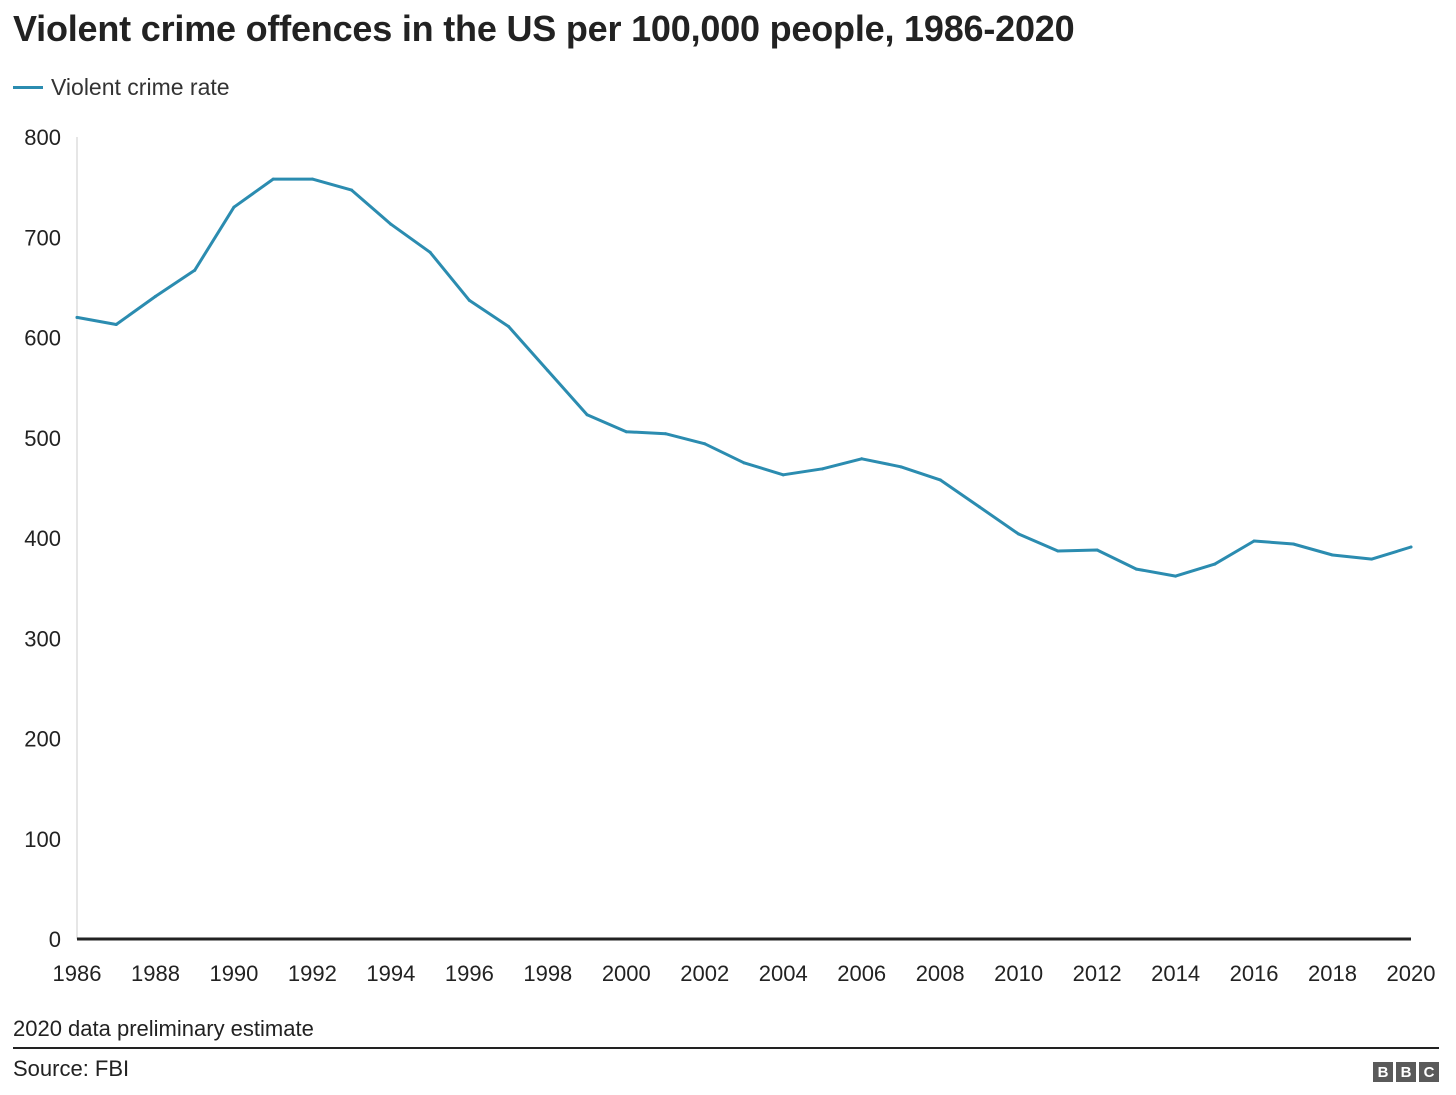 The height and width of the screenshot is (1095, 1456). Describe the element at coordinates (1018, 973) in the screenshot. I see `x-tick-label: 2010` at that location.